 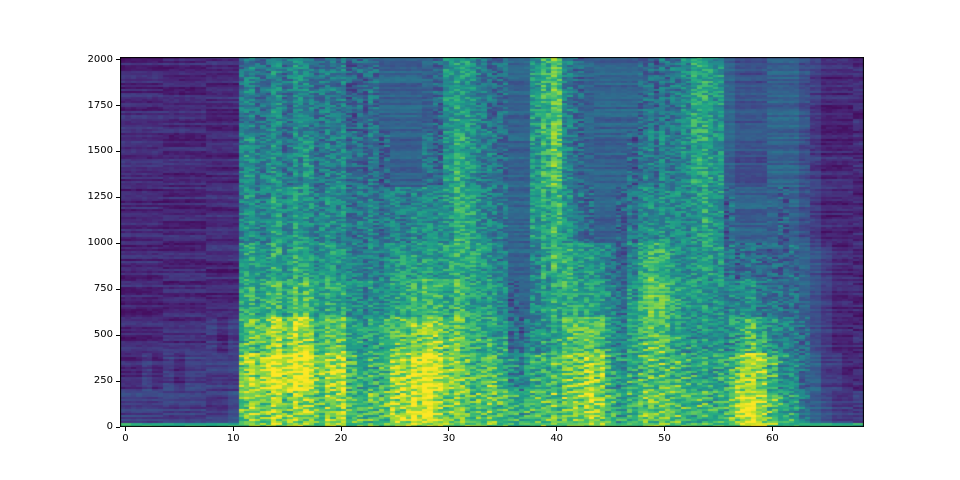 I want to click on x-tick-label: 10, so click(x=233, y=438).